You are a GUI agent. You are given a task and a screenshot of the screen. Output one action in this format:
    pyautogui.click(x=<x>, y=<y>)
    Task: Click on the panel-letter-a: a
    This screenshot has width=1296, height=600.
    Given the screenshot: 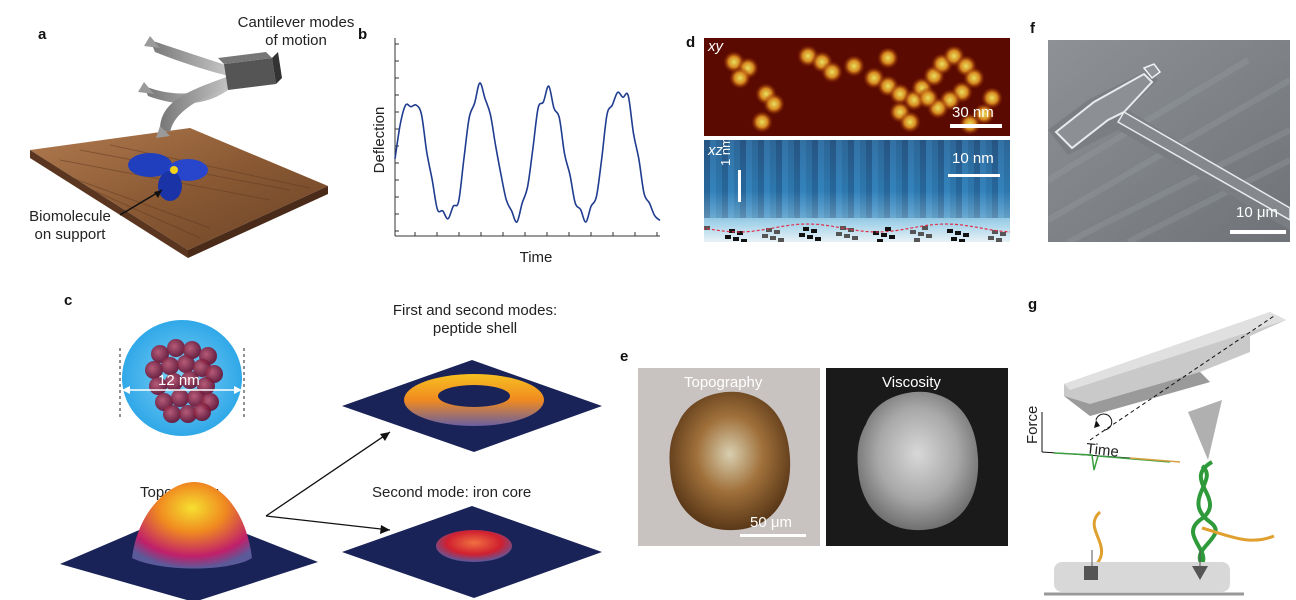 What is the action you would take?
    pyautogui.click(x=42, y=34)
    